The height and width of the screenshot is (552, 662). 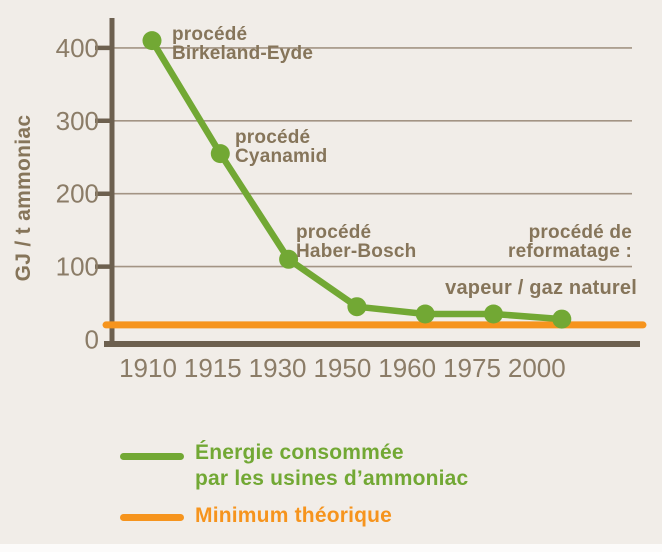 I want to click on y-axis-label: GJ / t ammoniac, so click(x=23, y=198).